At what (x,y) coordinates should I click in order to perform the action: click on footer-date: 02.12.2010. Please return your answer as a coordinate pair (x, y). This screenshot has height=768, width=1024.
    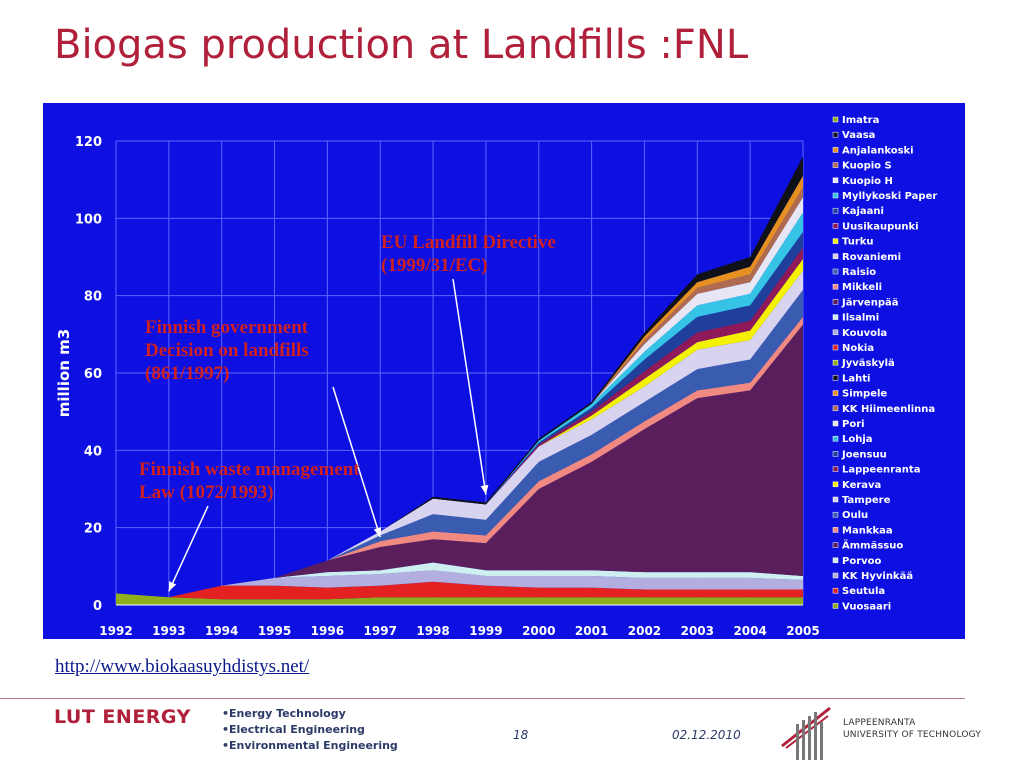
    Looking at the image, I should click on (706, 735).